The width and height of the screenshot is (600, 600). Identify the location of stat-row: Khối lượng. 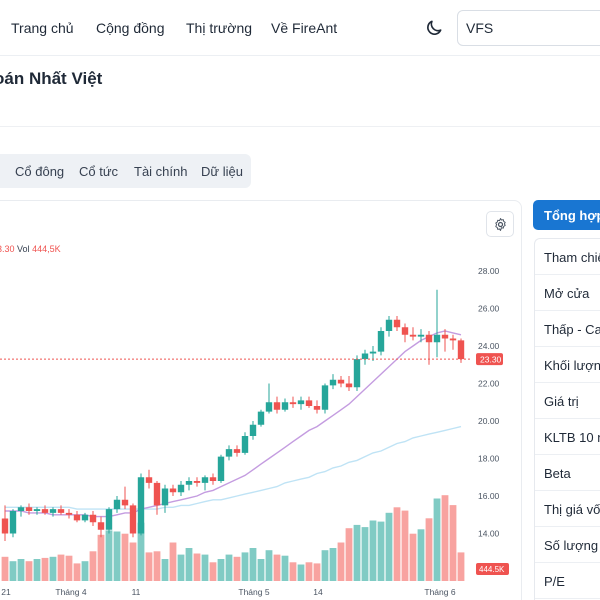
(567, 365).